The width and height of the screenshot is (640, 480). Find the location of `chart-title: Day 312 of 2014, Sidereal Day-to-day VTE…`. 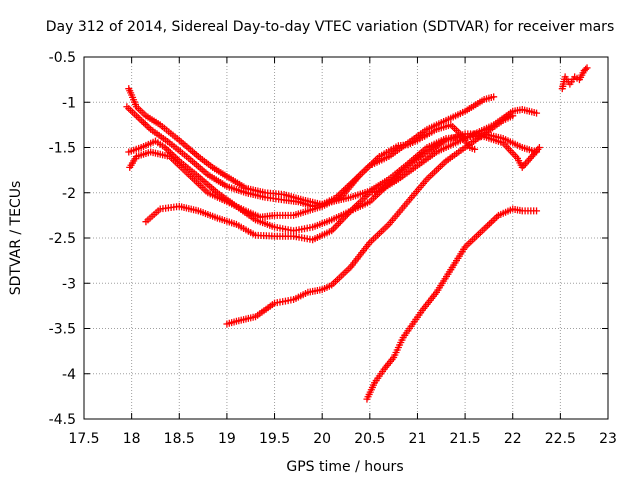

chart-title: Day 312 of 2014, Sidereal Day-to-day VTE… is located at coordinates (330, 27).